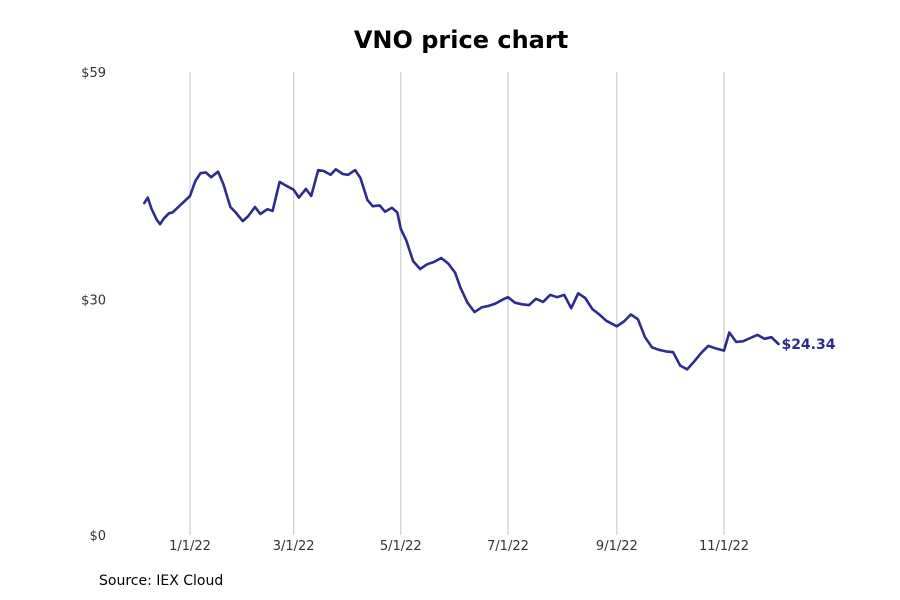 This screenshot has width=900, height=600. Describe the element at coordinates (93, 73) in the screenshot. I see `y-tick-label: $59` at that location.